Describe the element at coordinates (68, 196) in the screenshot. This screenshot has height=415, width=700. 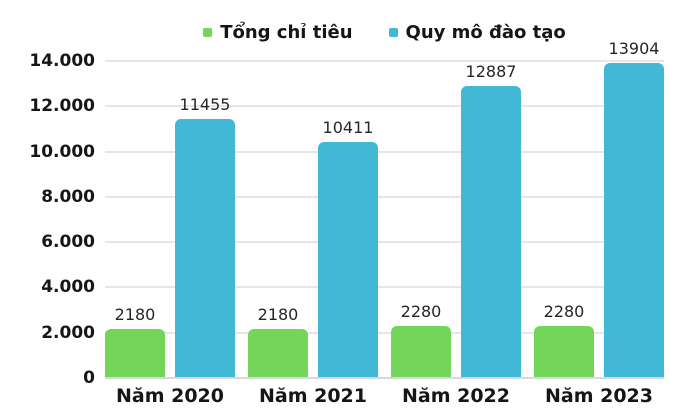
I see `y-tick-label: 8.000` at that location.